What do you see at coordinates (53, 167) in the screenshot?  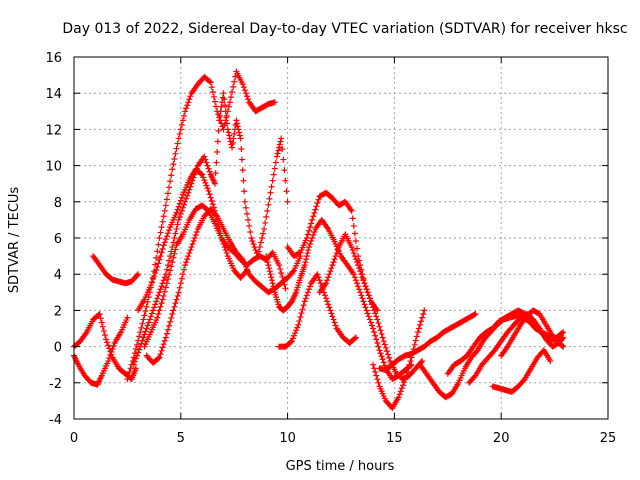 I see `y-tick-label: 10` at bounding box center [53, 167].